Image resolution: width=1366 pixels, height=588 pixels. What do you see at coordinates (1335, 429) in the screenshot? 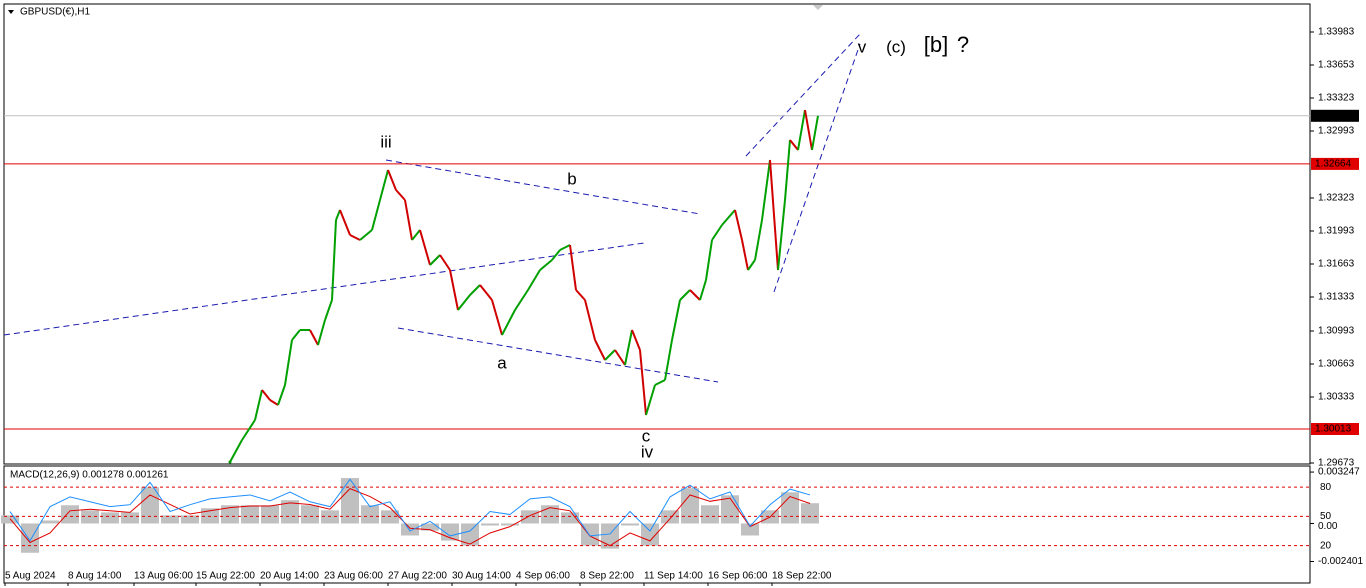
I see `price-level-box` at bounding box center [1335, 429].